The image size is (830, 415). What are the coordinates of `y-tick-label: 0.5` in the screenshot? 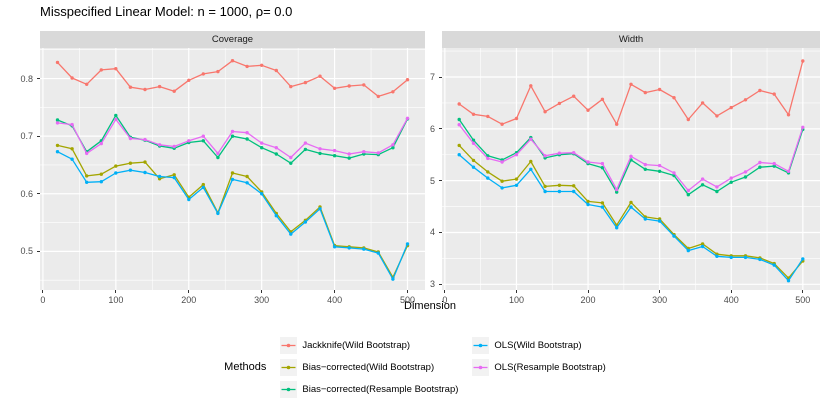 It's located at (26, 251).